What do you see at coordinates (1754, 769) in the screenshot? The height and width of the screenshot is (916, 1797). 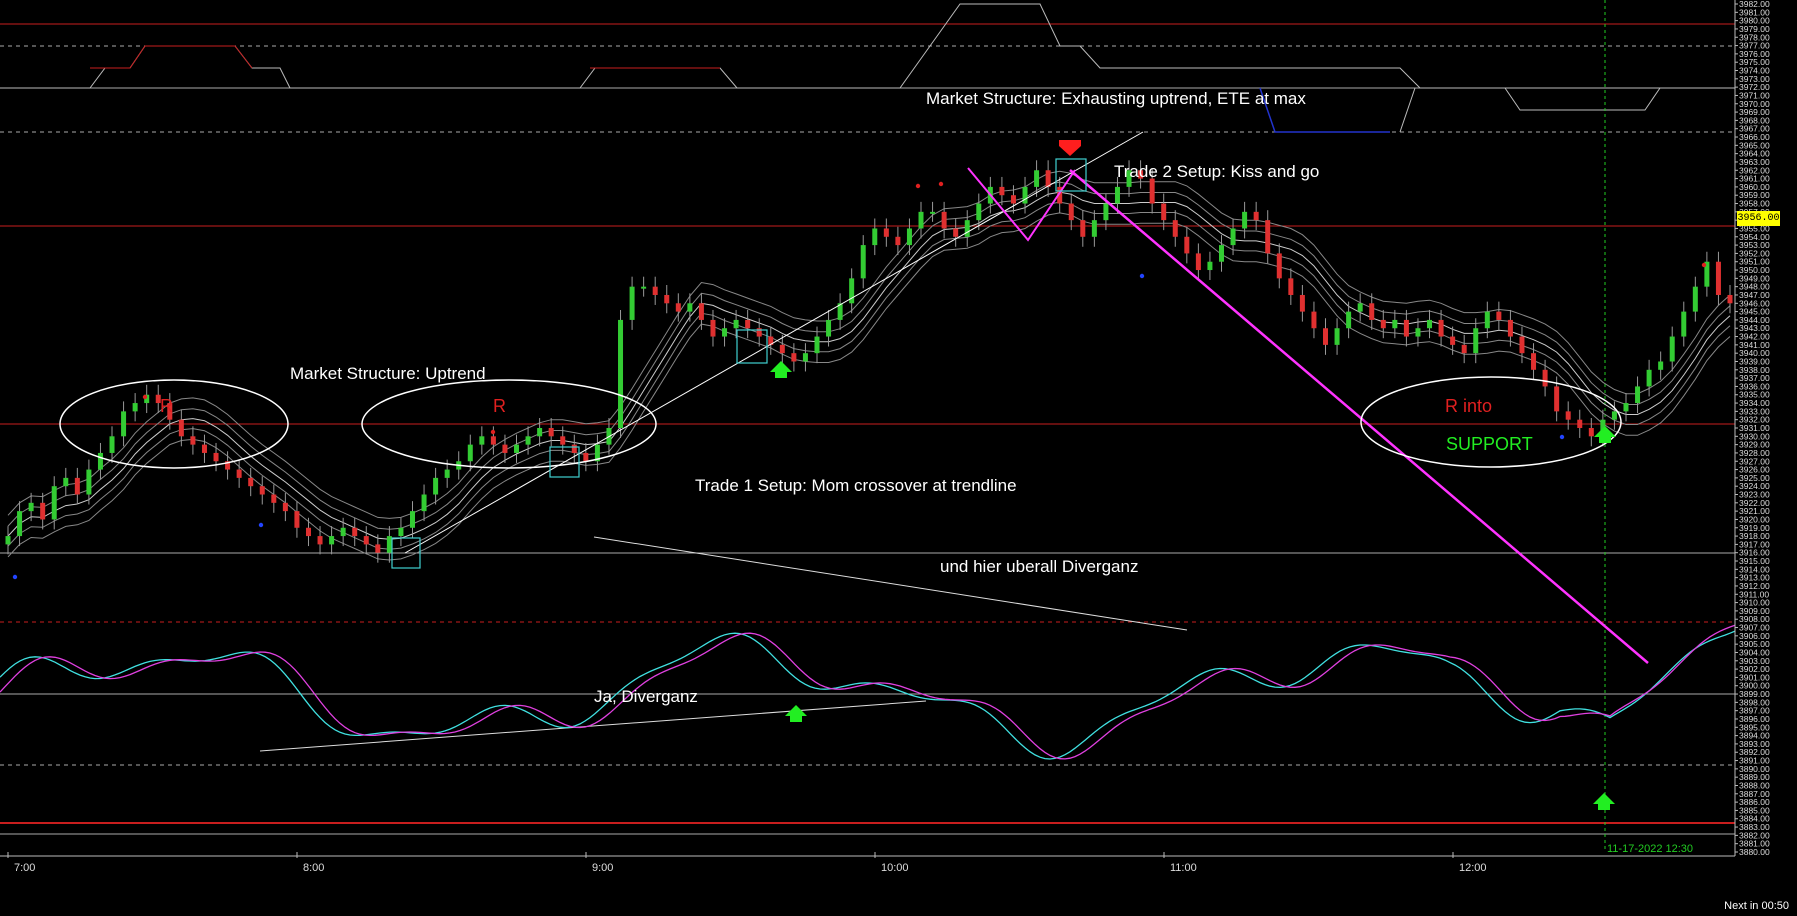 I see `y-tick-label: 3890.00` at bounding box center [1754, 769].